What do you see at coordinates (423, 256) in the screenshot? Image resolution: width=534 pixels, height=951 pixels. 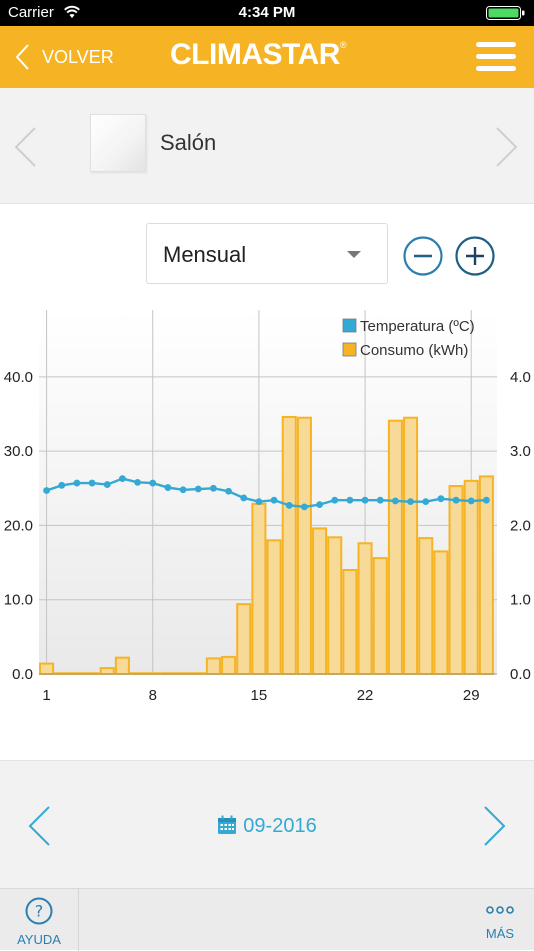 I see `zoom-out-button` at bounding box center [423, 256].